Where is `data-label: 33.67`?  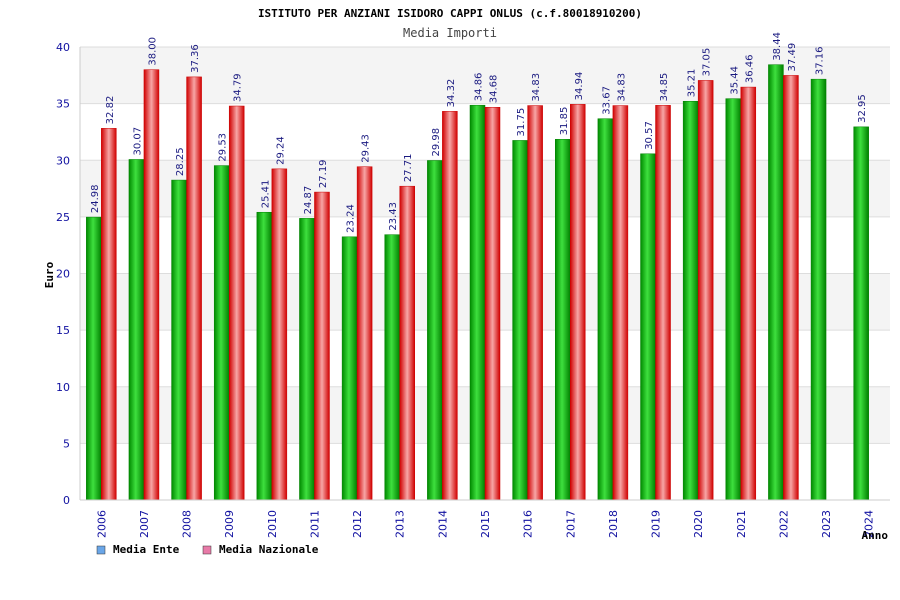
data-label: 33.67 is located at coordinates (606, 100).